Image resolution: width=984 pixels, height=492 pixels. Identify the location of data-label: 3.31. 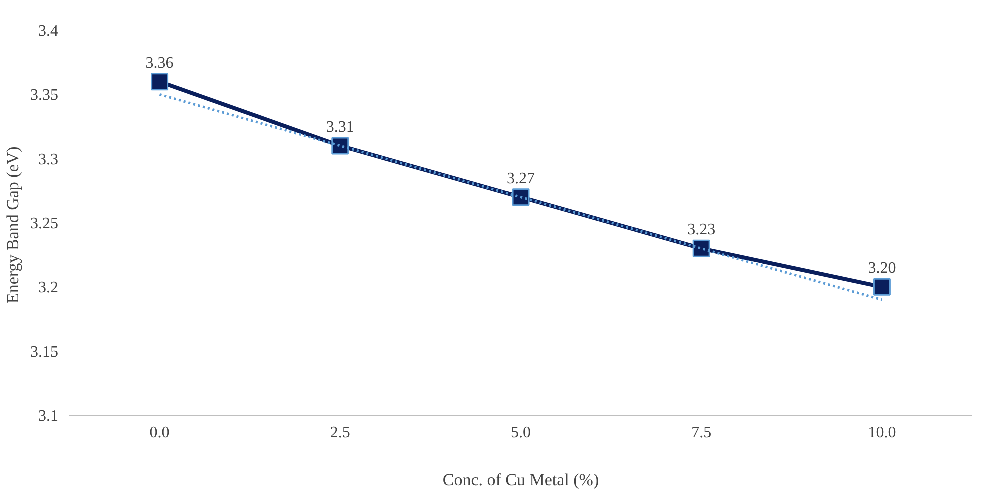
(340, 127).